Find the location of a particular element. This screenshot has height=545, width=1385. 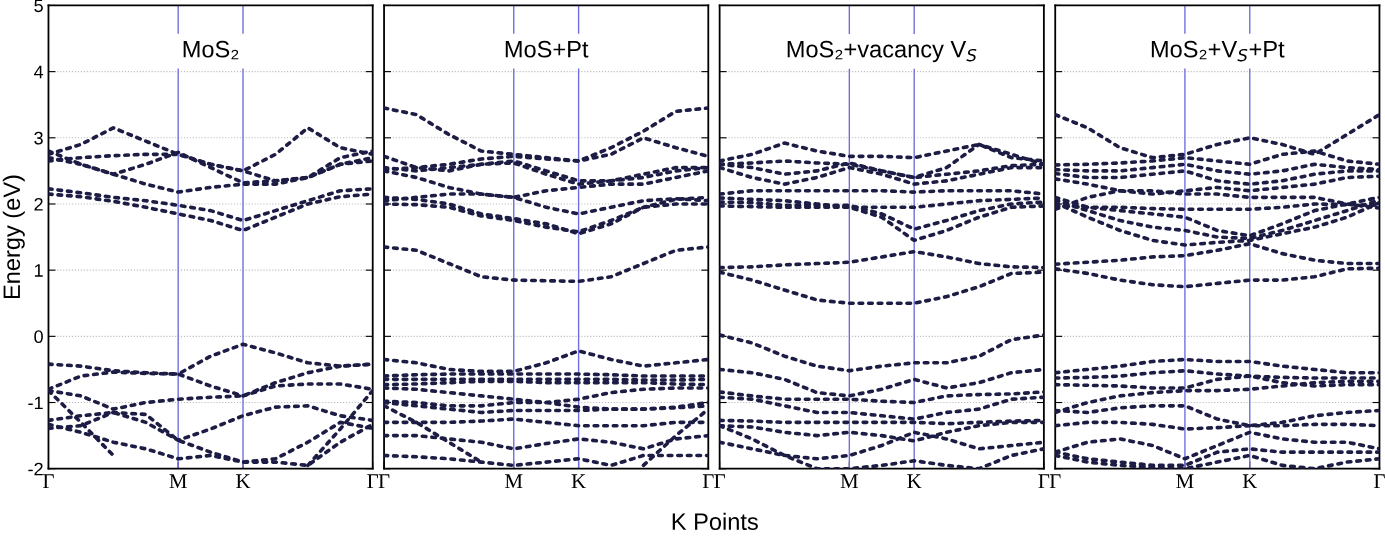

y-tick-label: 4 is located at coordinates (38, 72).